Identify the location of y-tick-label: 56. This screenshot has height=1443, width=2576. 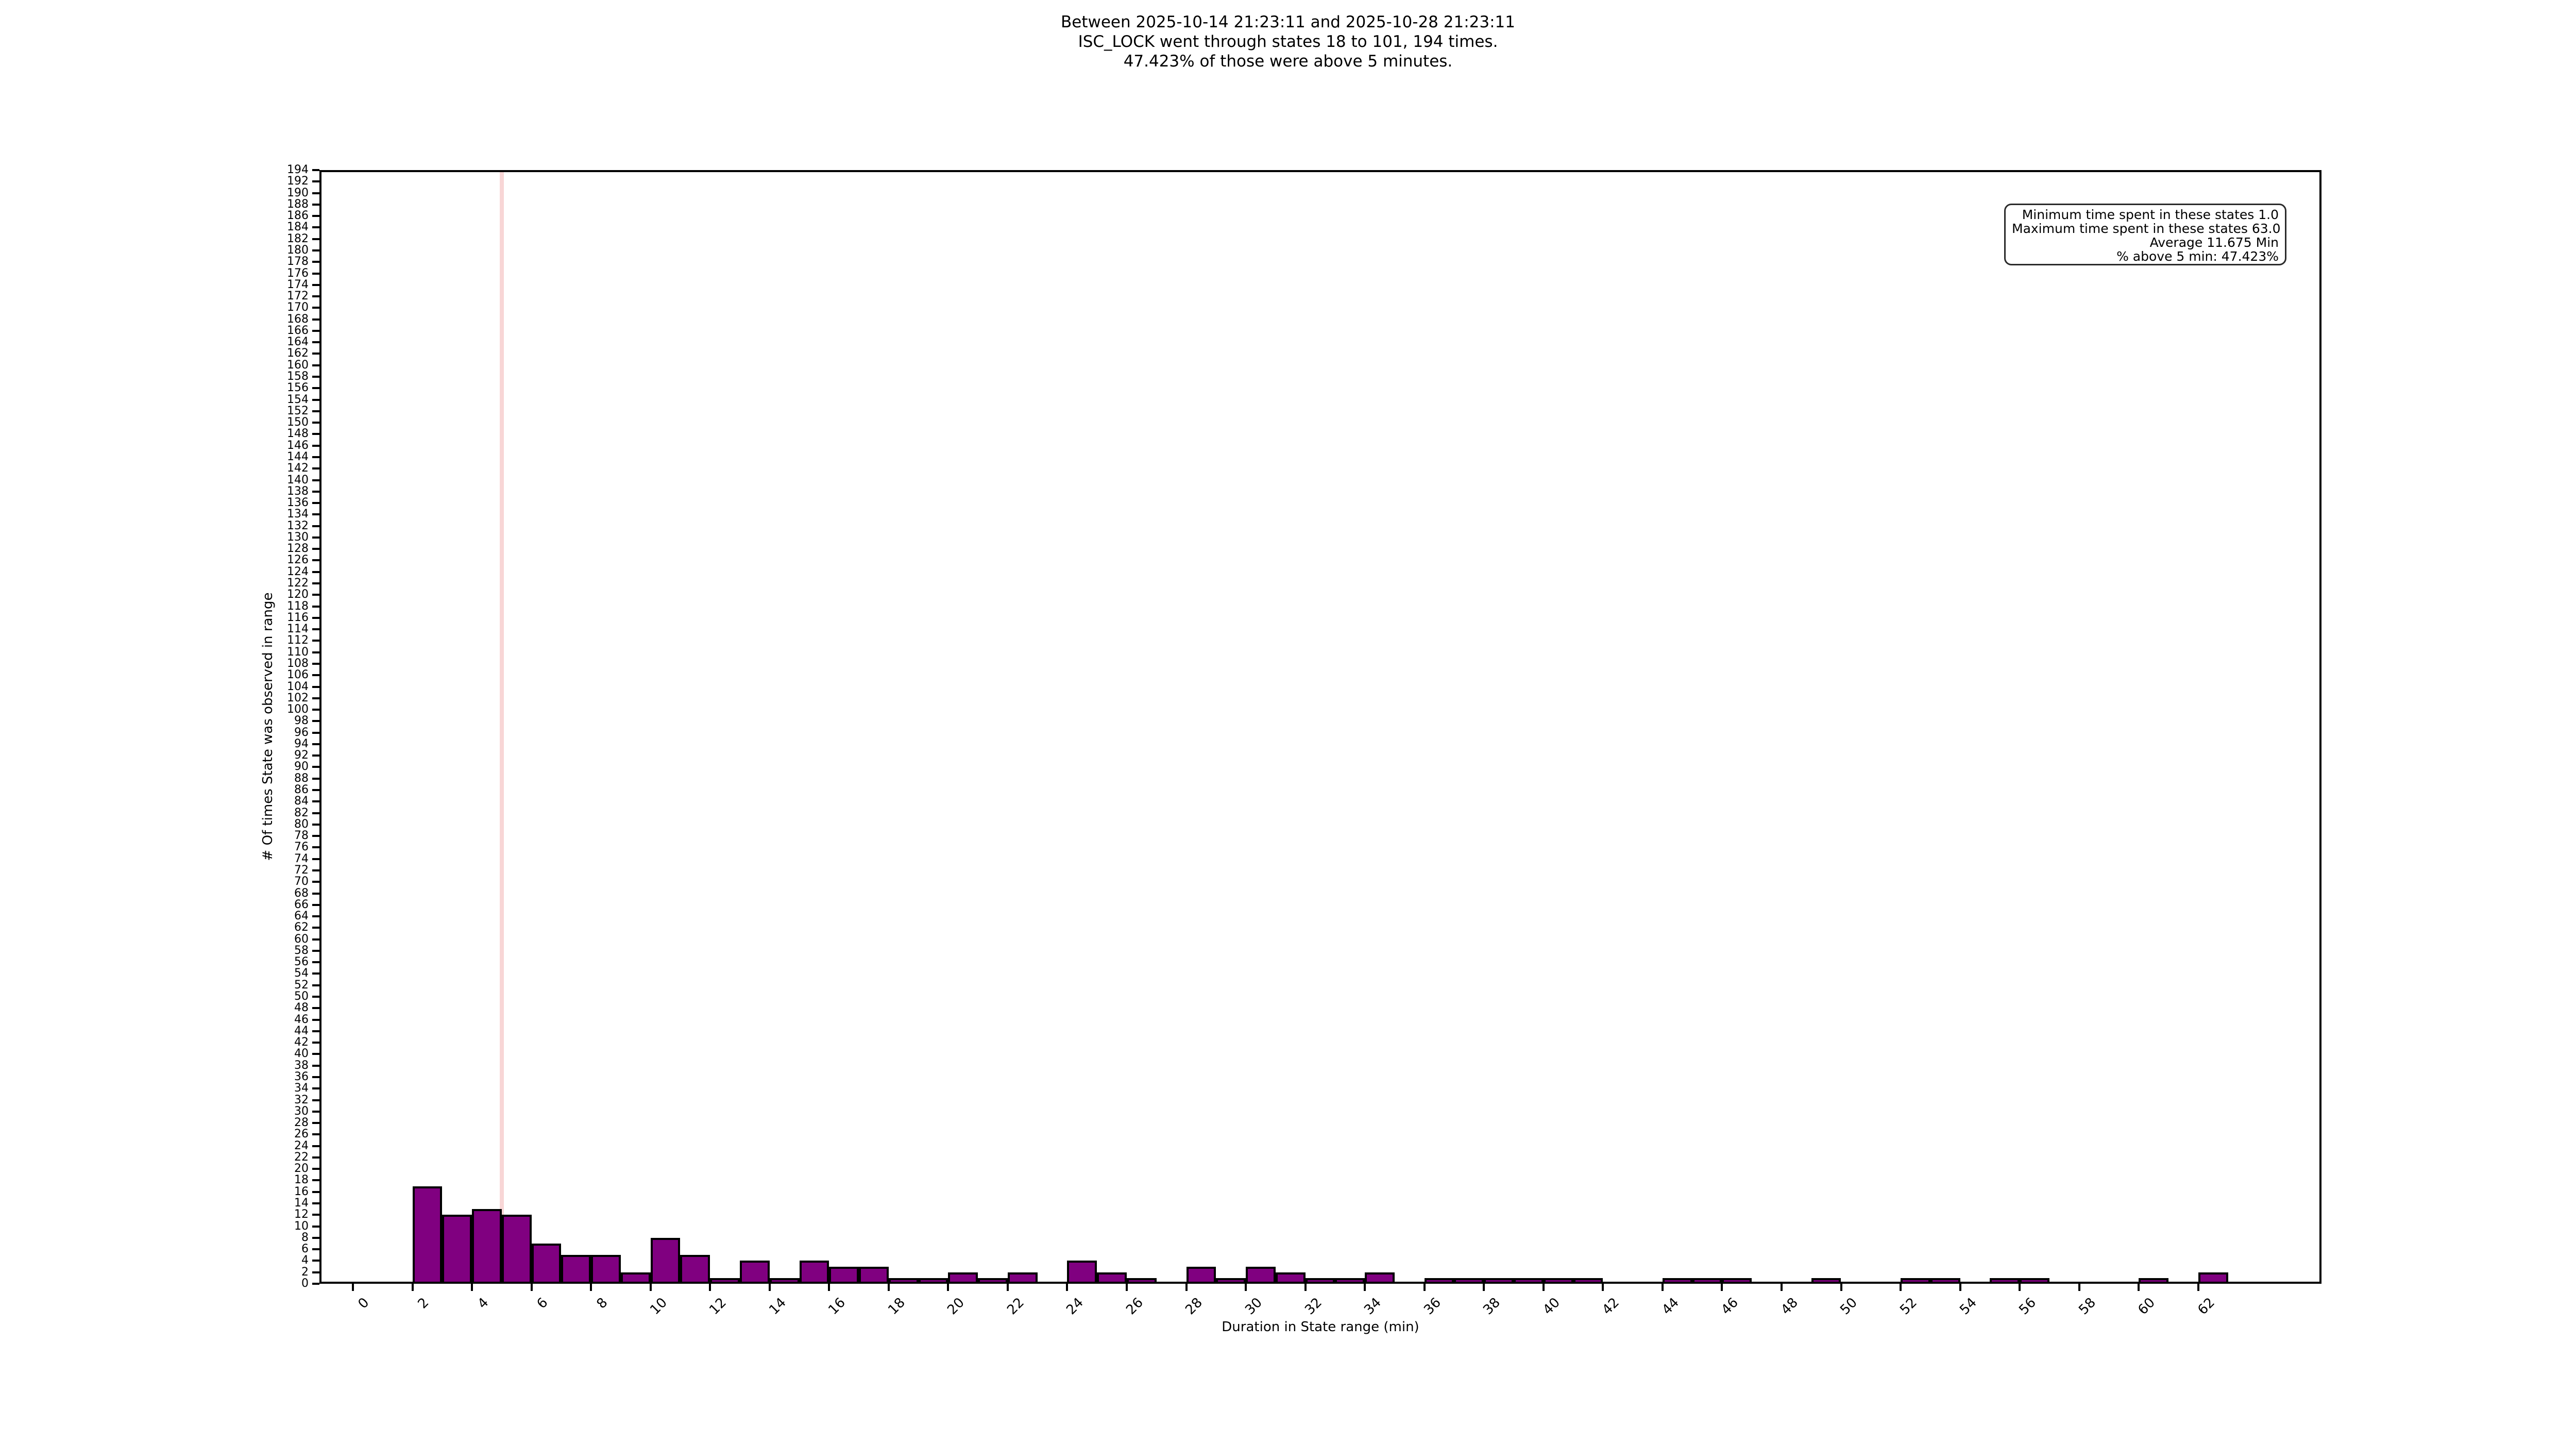
(301, 962).